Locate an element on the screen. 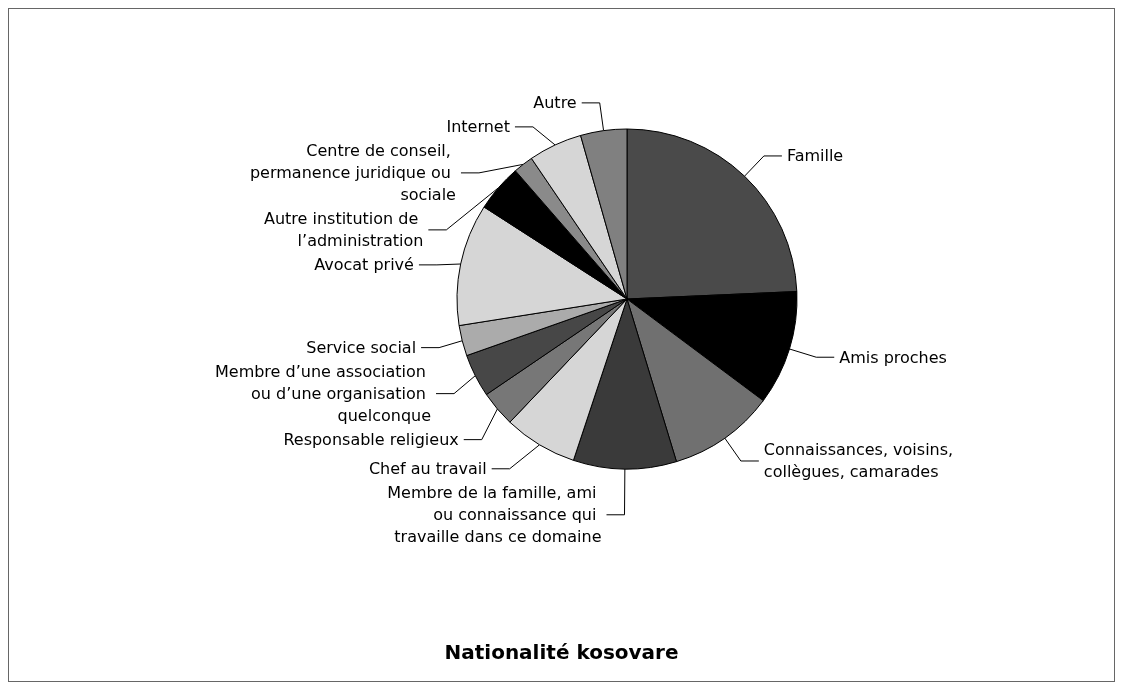 The width and height of the screenshot is (1125, 692). slice-label: Membre de la famille, ami ou connaissance qui travaille dans ce domaine is located at coordinates (494, 515).